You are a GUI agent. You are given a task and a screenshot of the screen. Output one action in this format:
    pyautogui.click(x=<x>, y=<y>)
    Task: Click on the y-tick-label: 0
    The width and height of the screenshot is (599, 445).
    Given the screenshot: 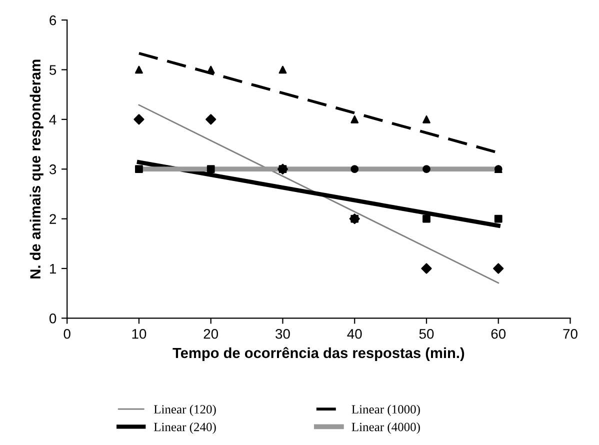 What is the action you would take?
    pyautogui.click(x=52, y=319)
    